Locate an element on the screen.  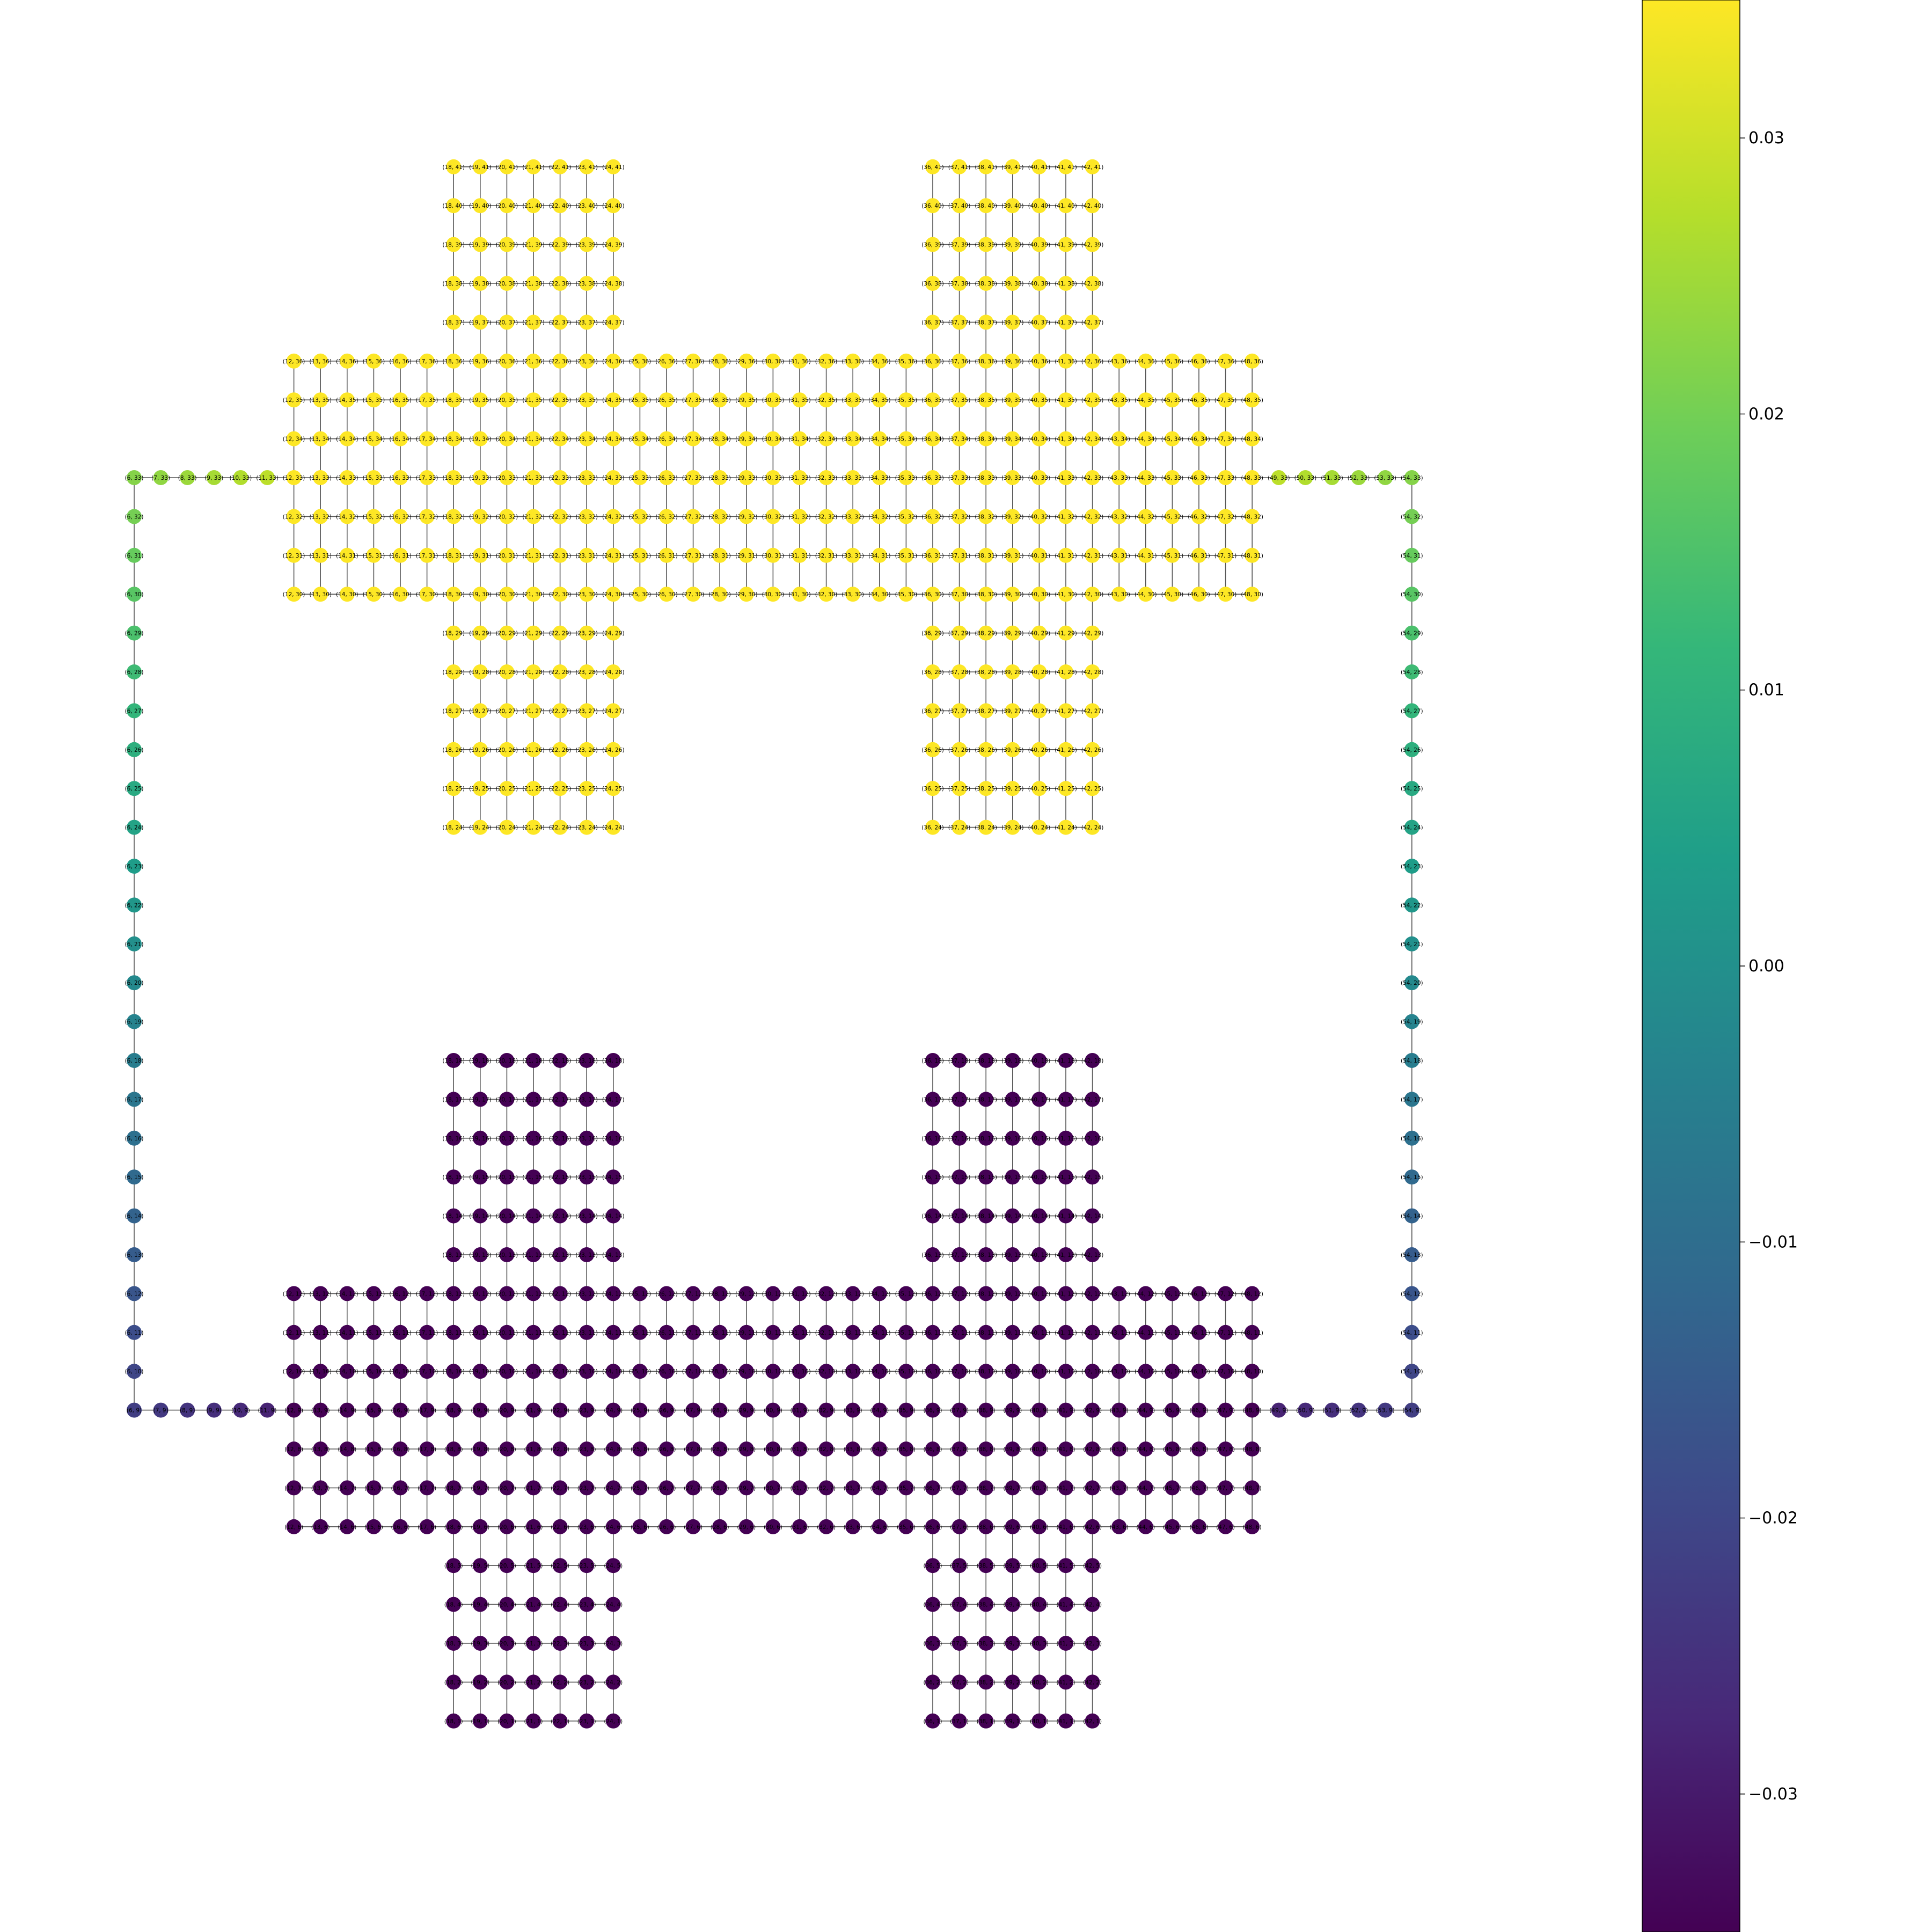
colorbar-tick-label: −0.01 is located at coordinates (1773, 1242).